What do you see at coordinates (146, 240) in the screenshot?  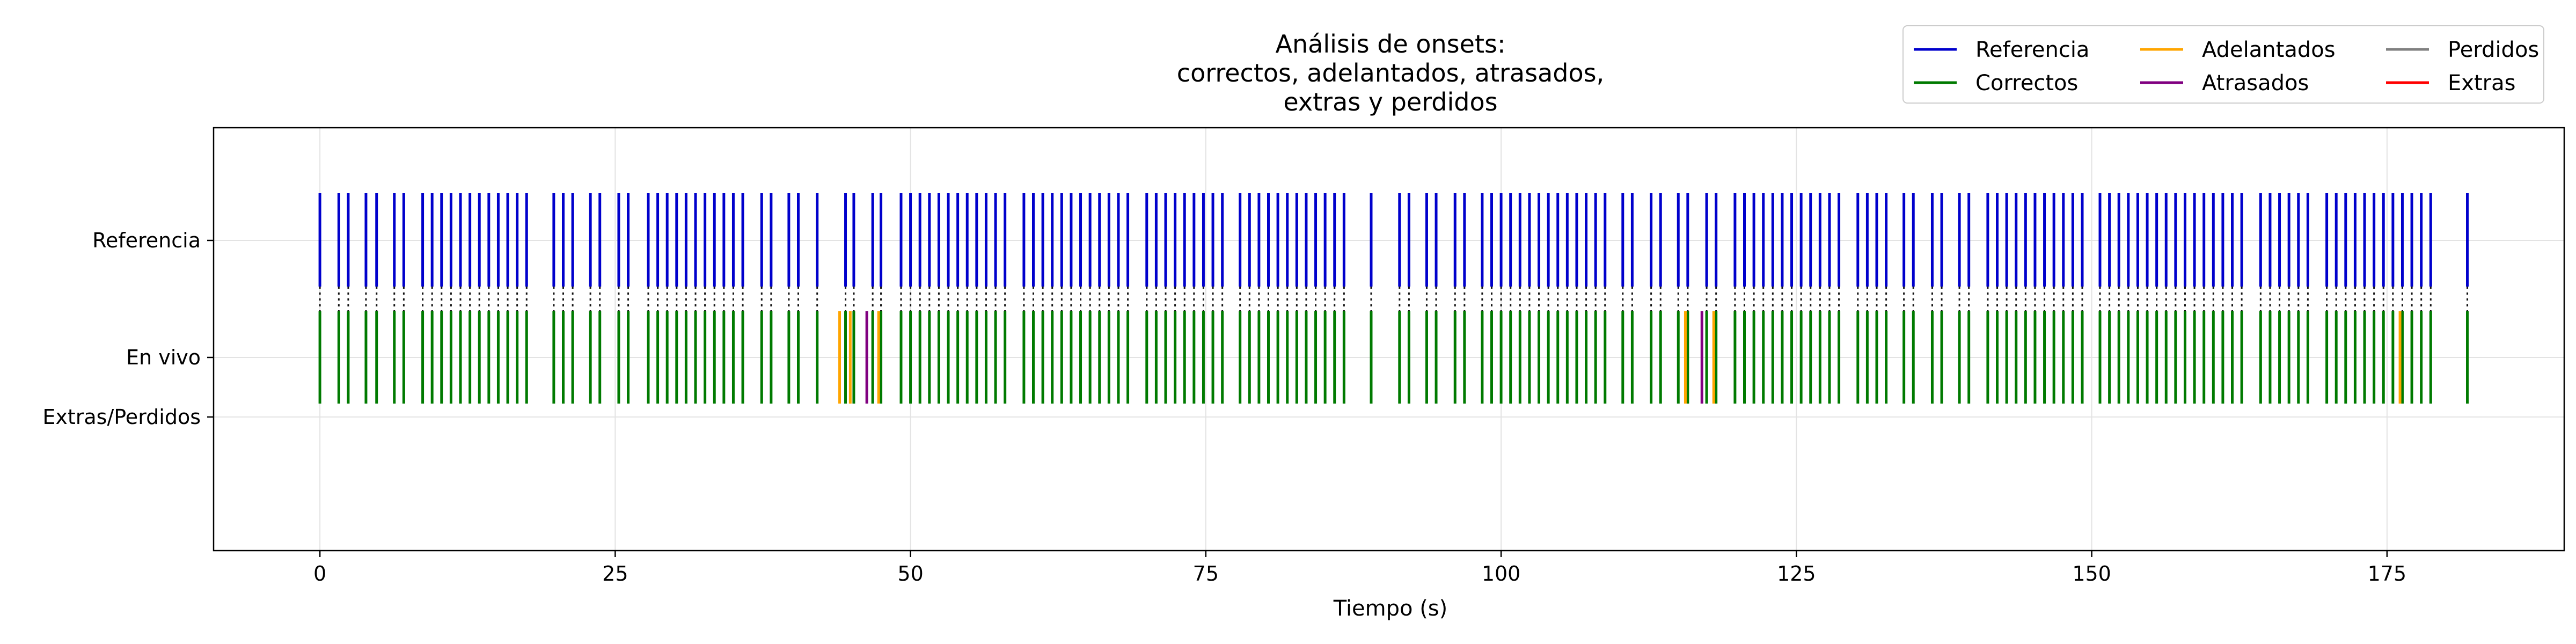 I see `y-tick-label-referencia: Referencia` at bounding box center [146, 240].